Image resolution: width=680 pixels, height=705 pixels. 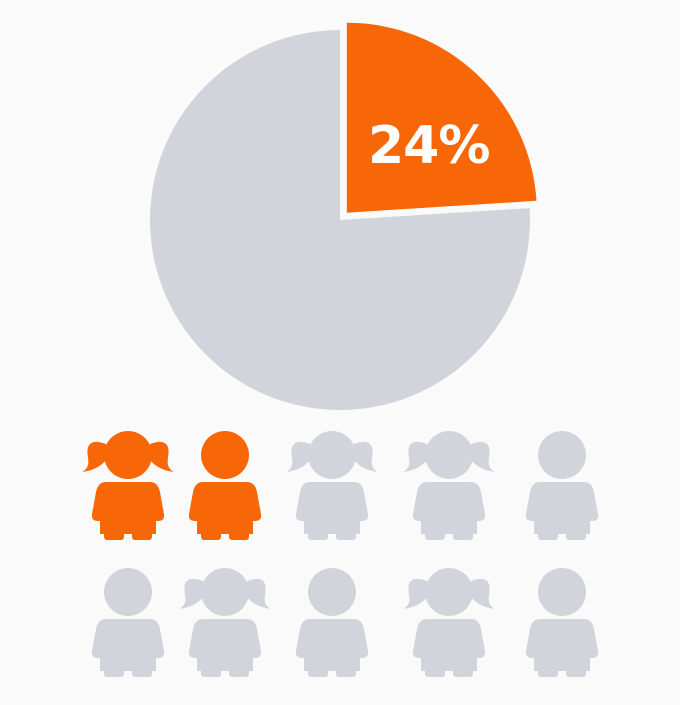 I want to click on pie-slice-highlight, so click(x=441, y=117).